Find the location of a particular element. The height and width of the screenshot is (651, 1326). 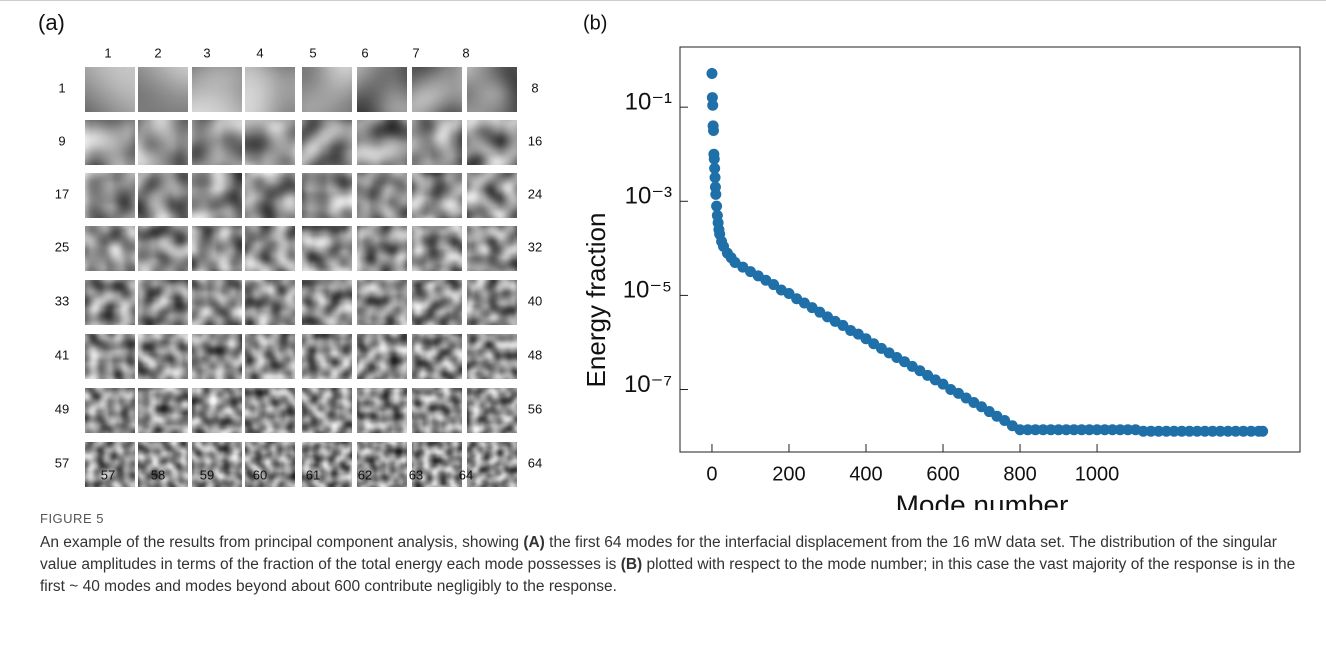

row-label: 41 is located at coordinates (62, 354).